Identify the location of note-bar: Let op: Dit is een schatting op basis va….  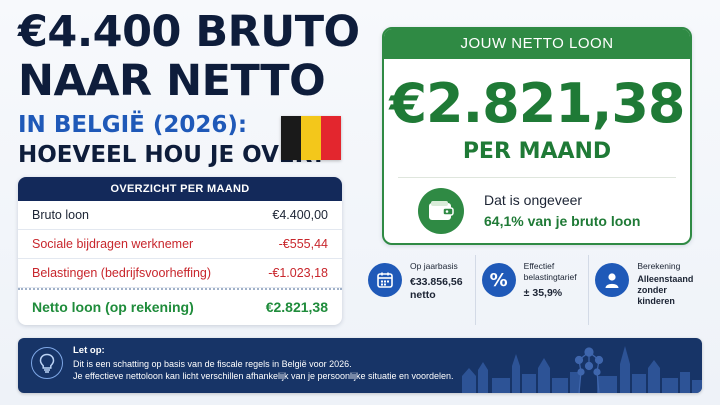
(360, 365).